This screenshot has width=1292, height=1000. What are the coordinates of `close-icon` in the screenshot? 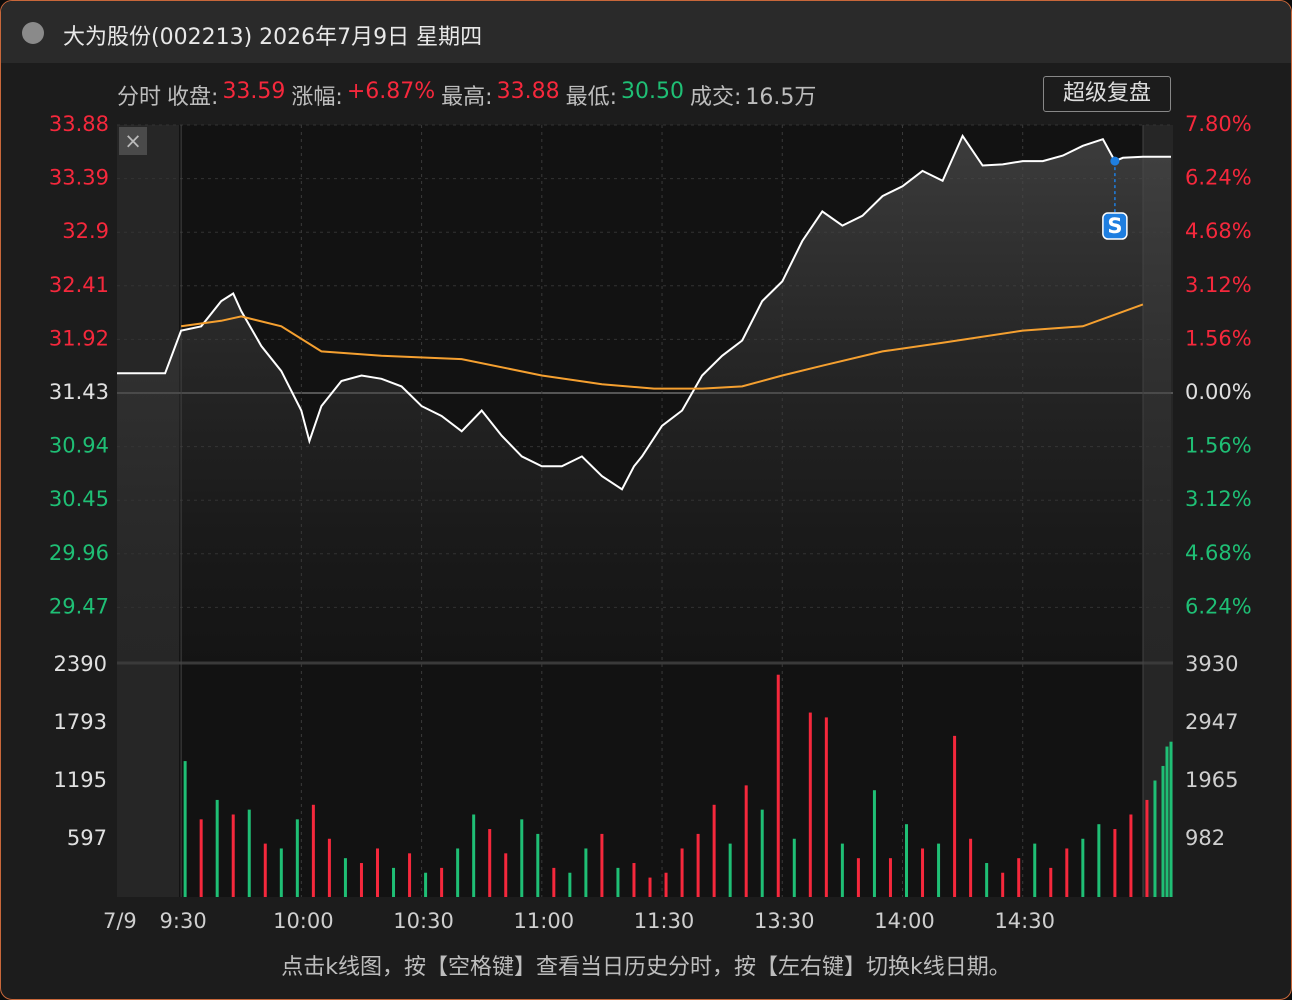 It's located at (133, 141).